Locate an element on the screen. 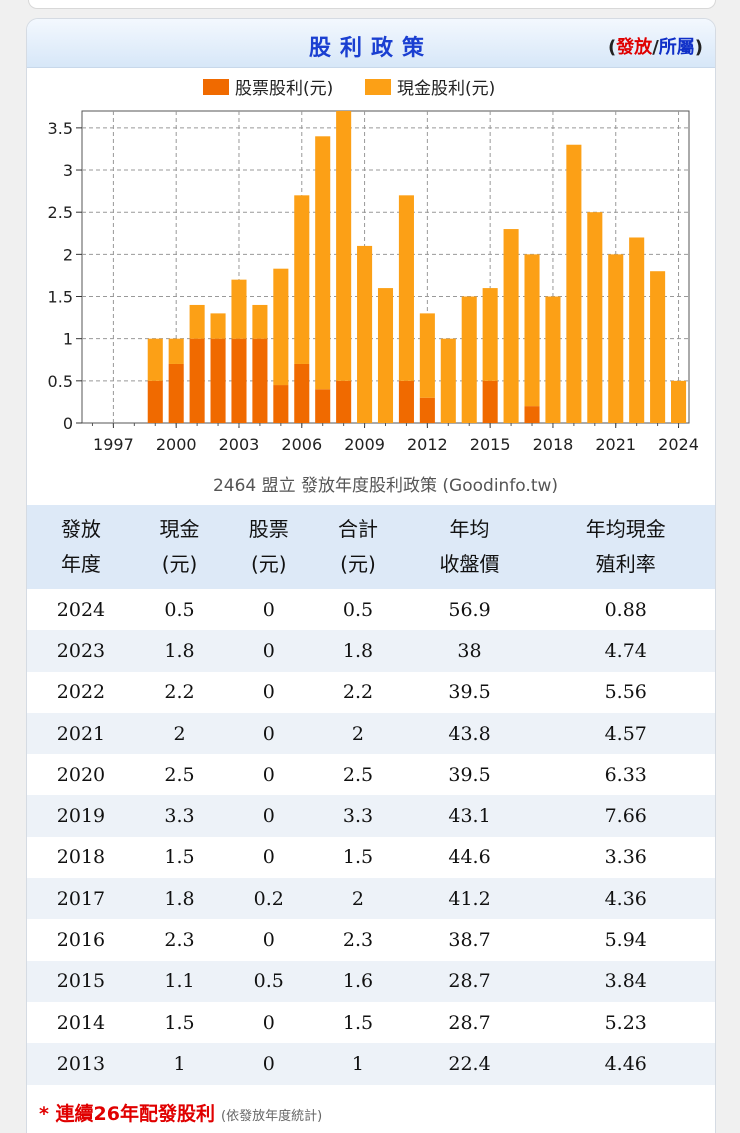 Image resolution: width=740 pixels, height=1133 pixels. table-cell: 56.9 is located at coordinates (469, 609).